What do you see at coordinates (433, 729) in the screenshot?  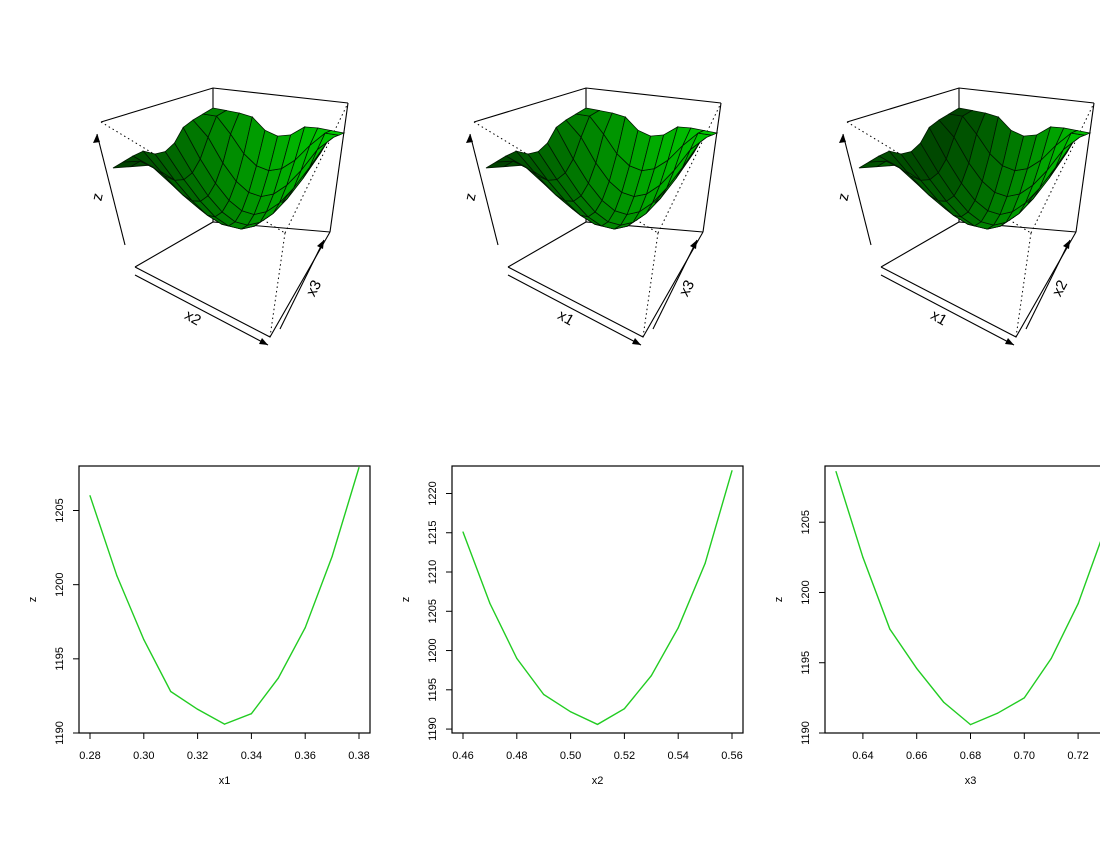 I see `y-tick-label: 1190` at bounding box center [433, 729].